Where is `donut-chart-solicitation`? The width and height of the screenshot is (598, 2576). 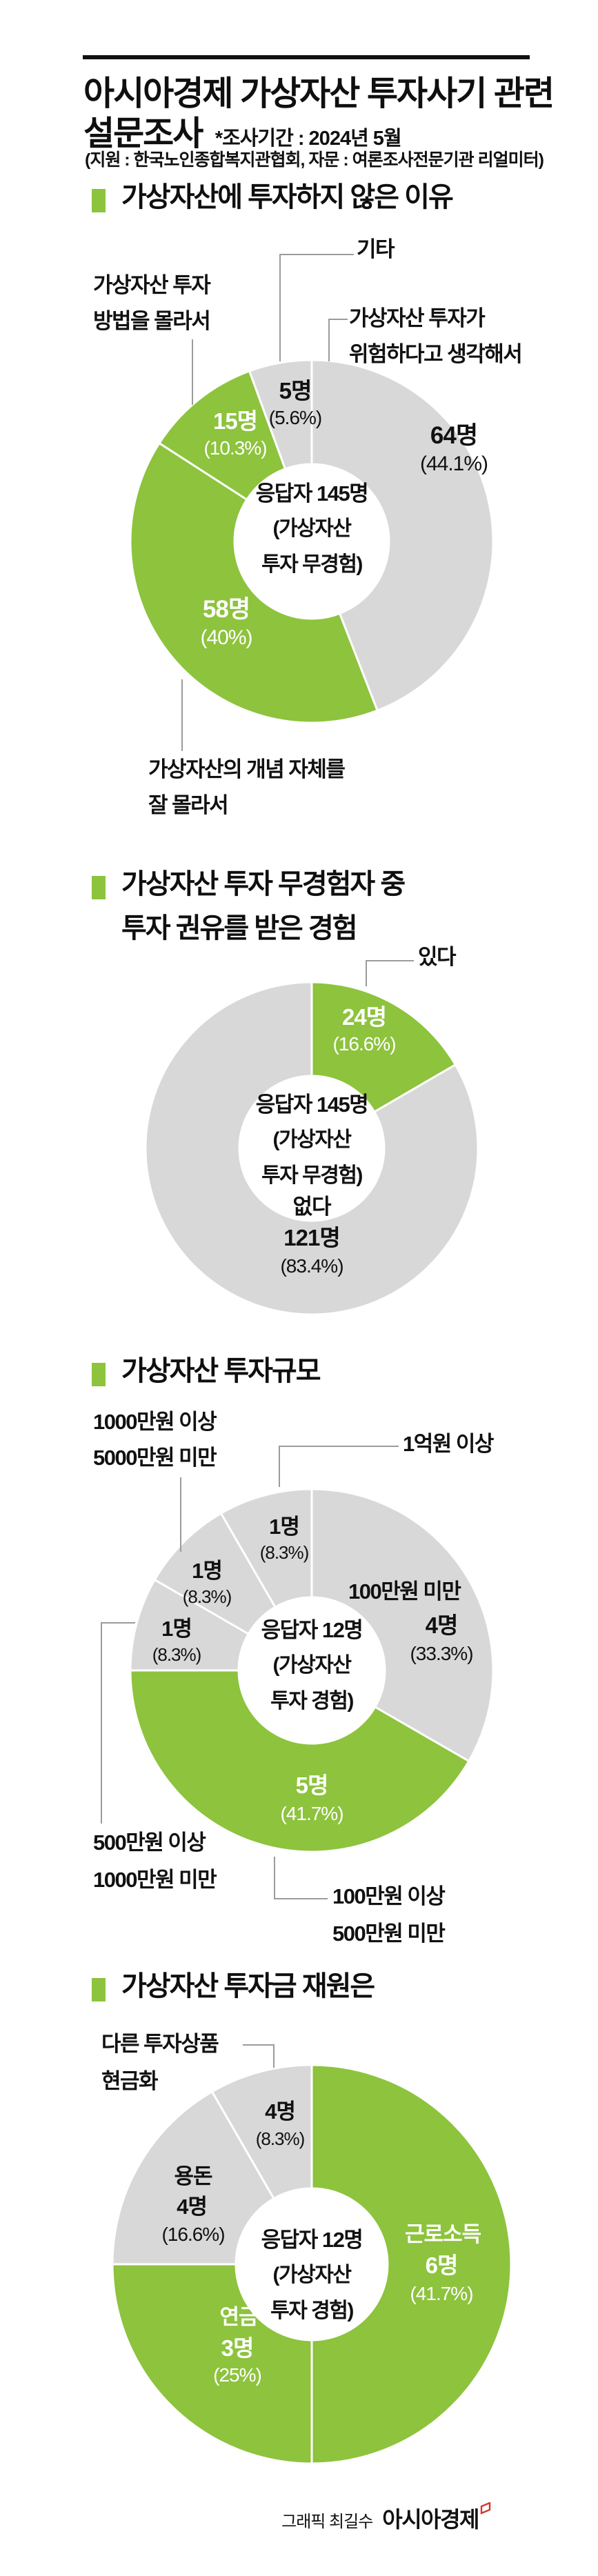
donut-chart-solicitation is located at coordinates (311, 1148).